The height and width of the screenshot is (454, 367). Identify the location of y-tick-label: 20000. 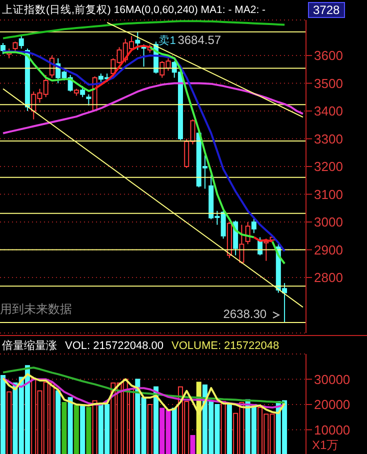
(332, 404).